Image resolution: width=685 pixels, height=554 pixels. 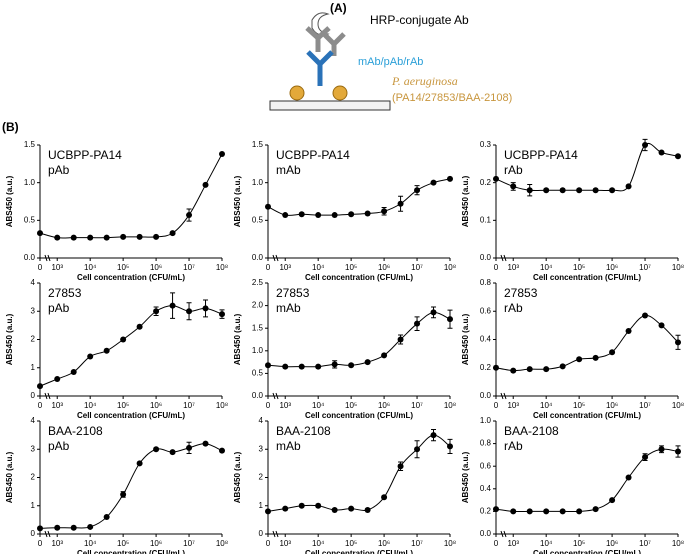 I want to click on strain-label: (PA14/27853/BAA-2108), so click(x=452, y=98).